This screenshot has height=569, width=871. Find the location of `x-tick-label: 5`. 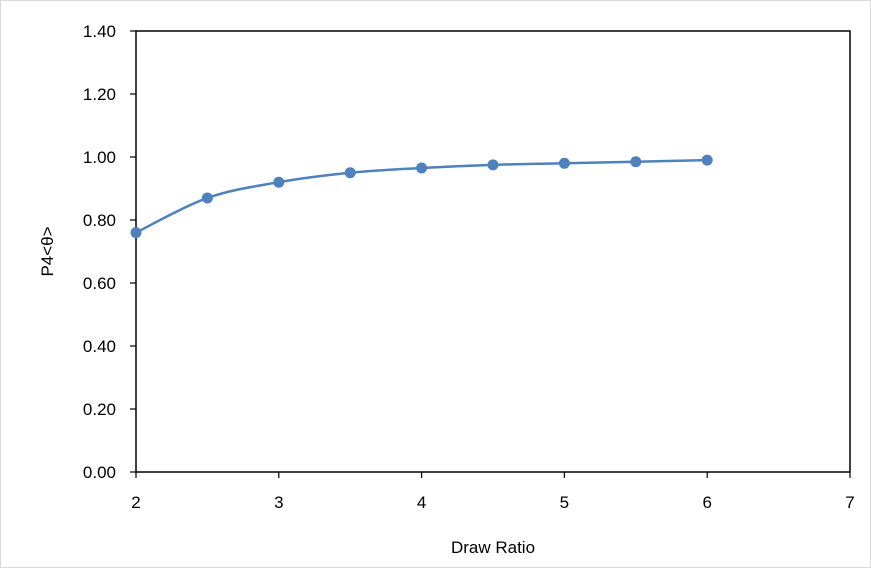

x-tick-label: 5 is located at coordinates (564, 502).